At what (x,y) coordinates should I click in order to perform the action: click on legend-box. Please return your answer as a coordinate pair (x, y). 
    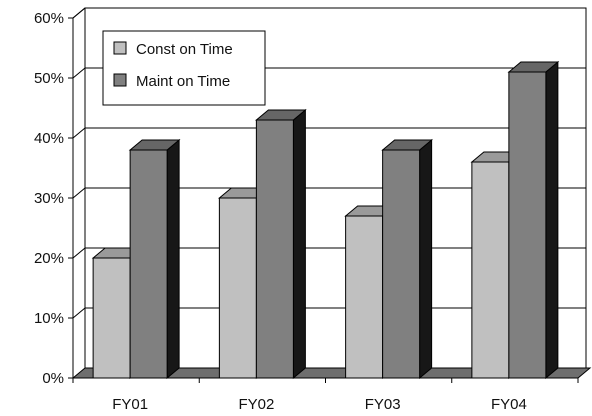
    Looking at the image, I should click on (184, 68).